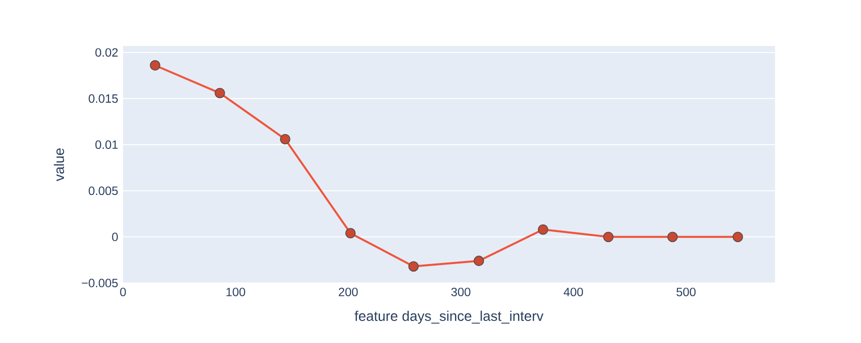 This screenshot has width=861, height=343. What do you see at coordinates (100, 283) in the screenshot?
I see `y-tick-label: −0.005` at bounding box center [100, 283].